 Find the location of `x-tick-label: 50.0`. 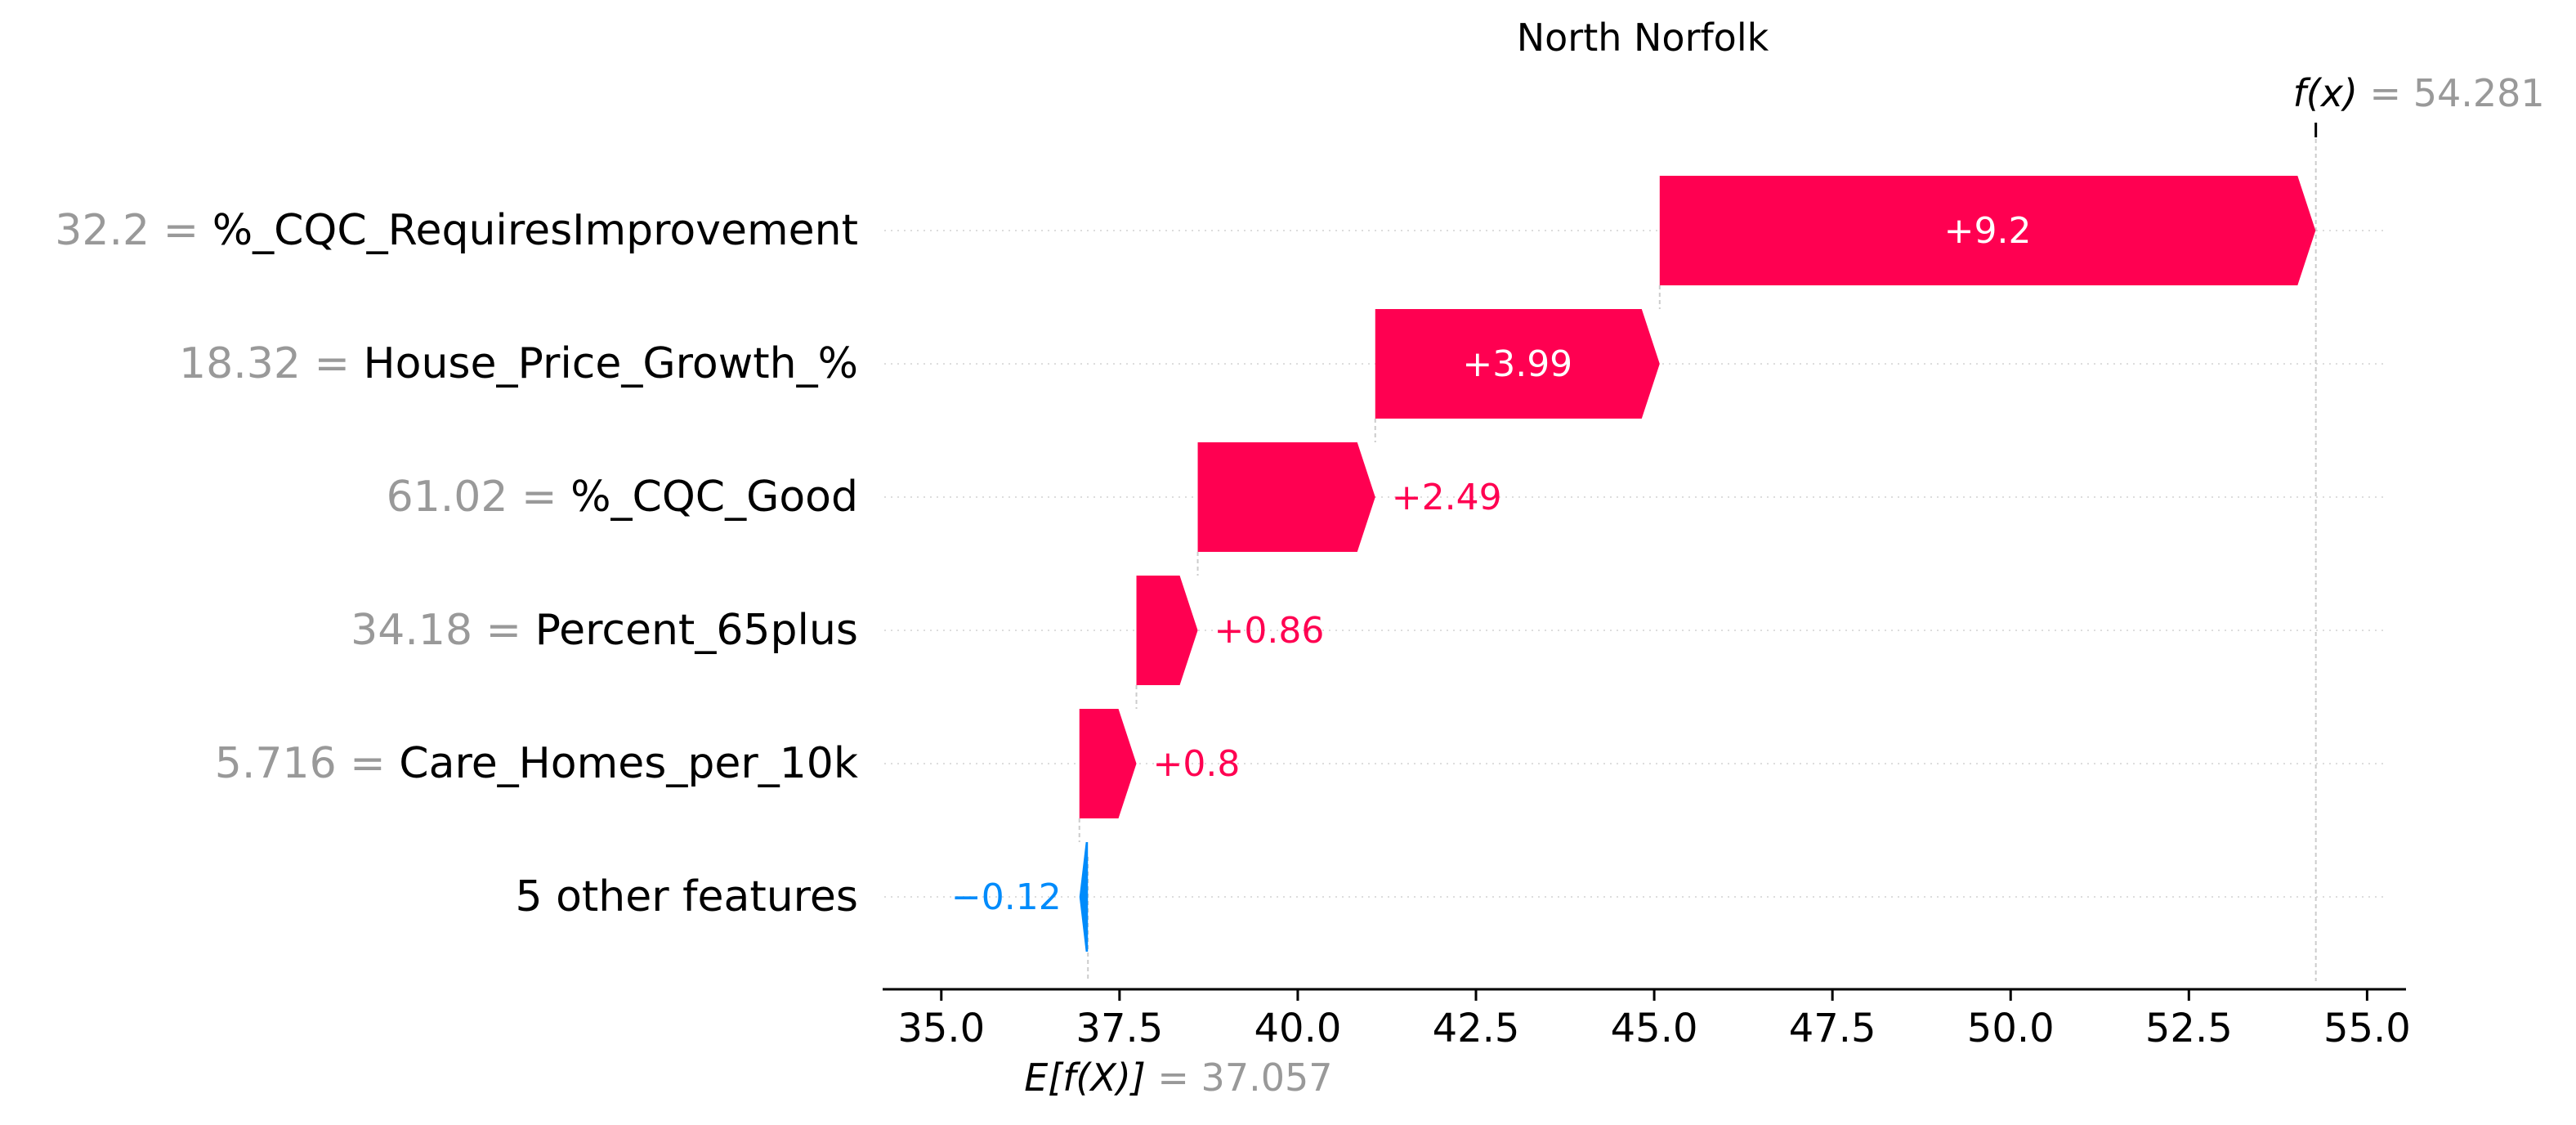

x-tick-label: 50.0 is located at coordinates (2011, 1028).